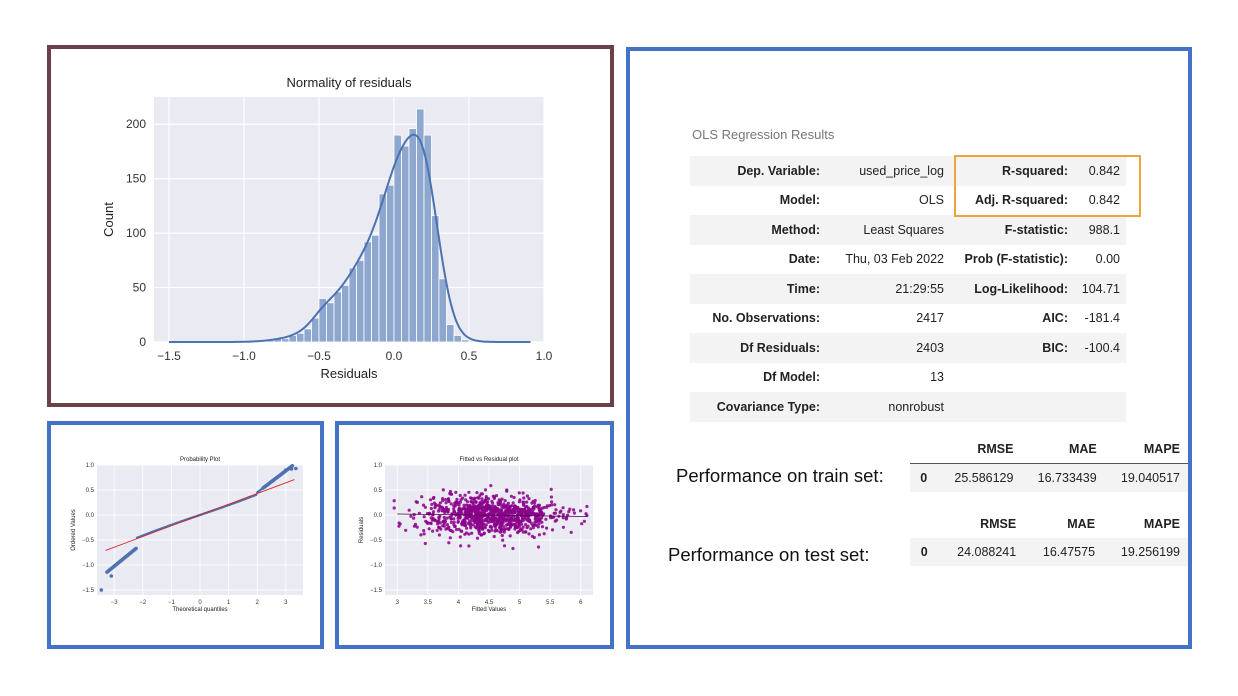 Image resolution: width=1238 pixels, height=696 pixels. What do you see at coordinates (1146, 449) in the screenshot?
I see `train-header-mape: MAPE` at bounding box center [1146, 449].